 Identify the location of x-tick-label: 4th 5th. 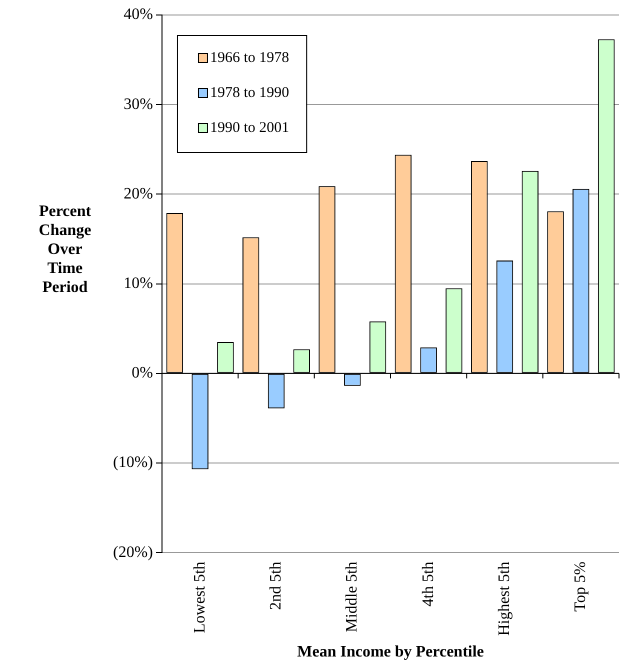
(428, 584).